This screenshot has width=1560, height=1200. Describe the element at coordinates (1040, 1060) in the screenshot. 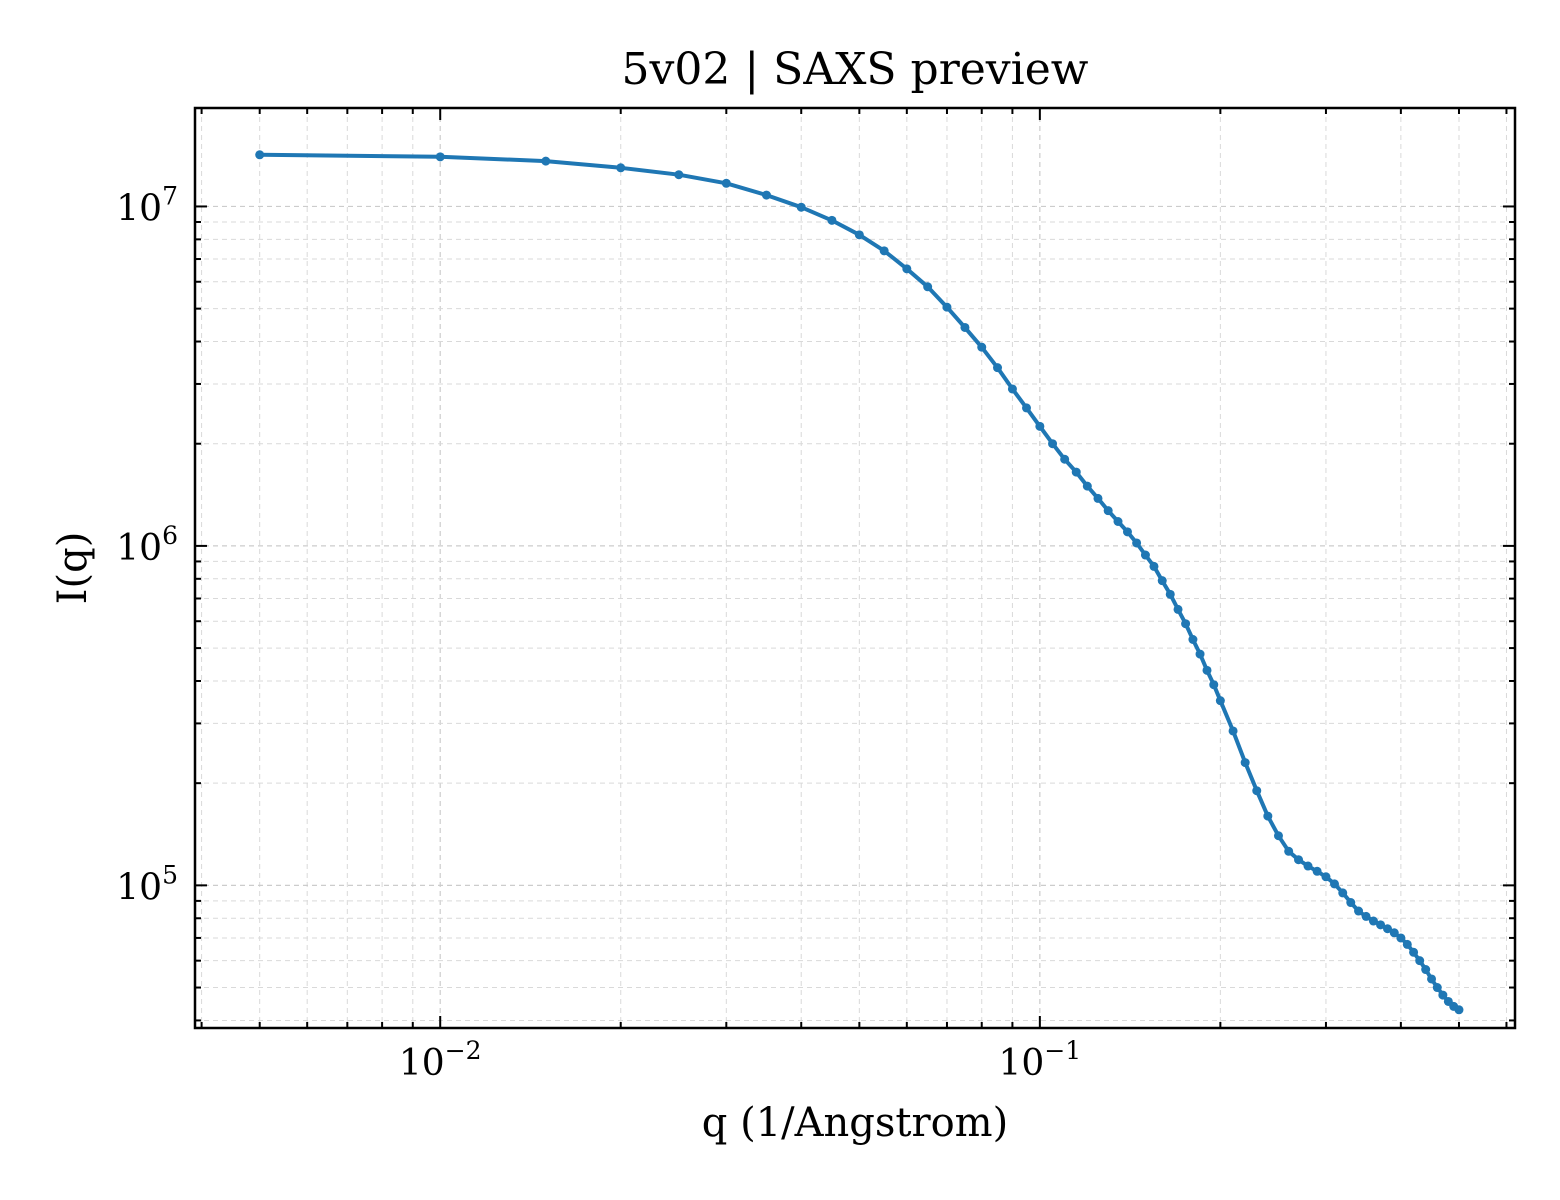

I see `x-tick-label: 10⁻¹` at that location.